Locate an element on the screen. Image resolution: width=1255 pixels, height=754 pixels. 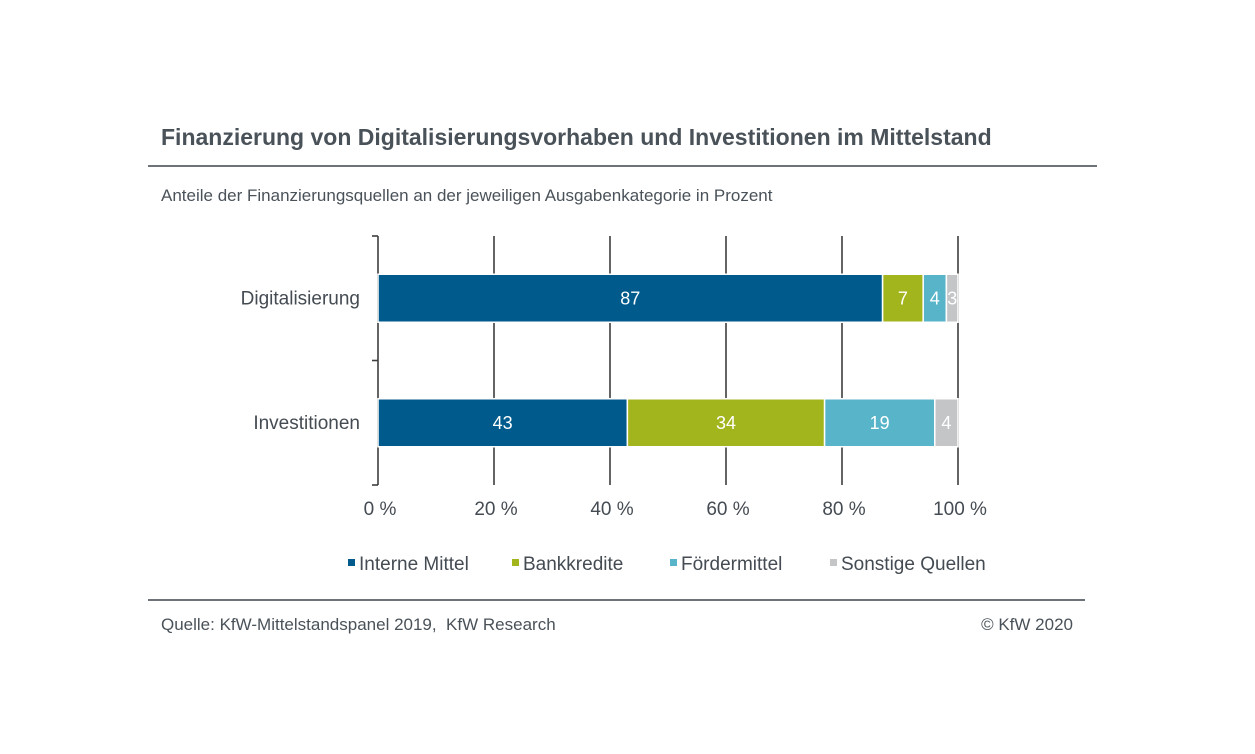
x-tick-label: 40 % is located at coordinates (611, 509).